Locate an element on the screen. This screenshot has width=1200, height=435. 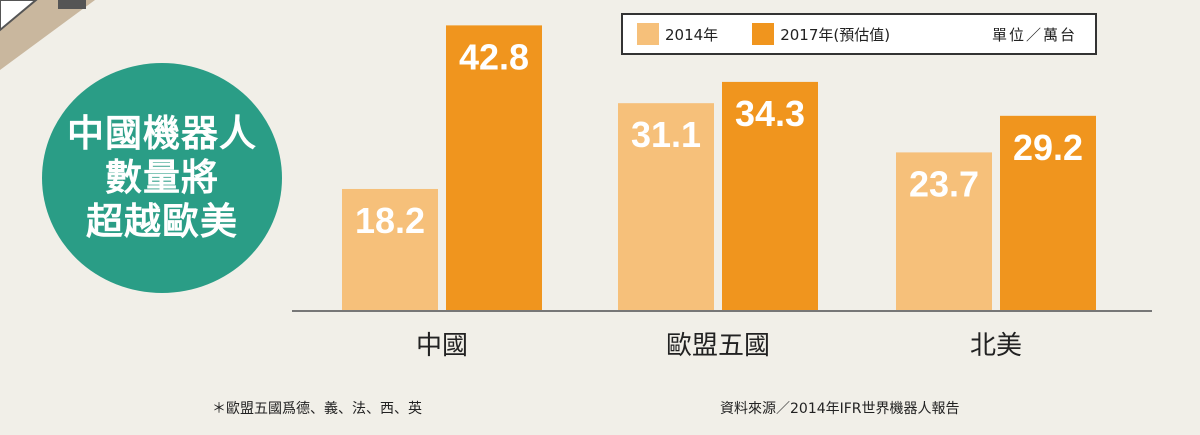
legend-item-2014: 2014年 is located at coordinates (677, 34).